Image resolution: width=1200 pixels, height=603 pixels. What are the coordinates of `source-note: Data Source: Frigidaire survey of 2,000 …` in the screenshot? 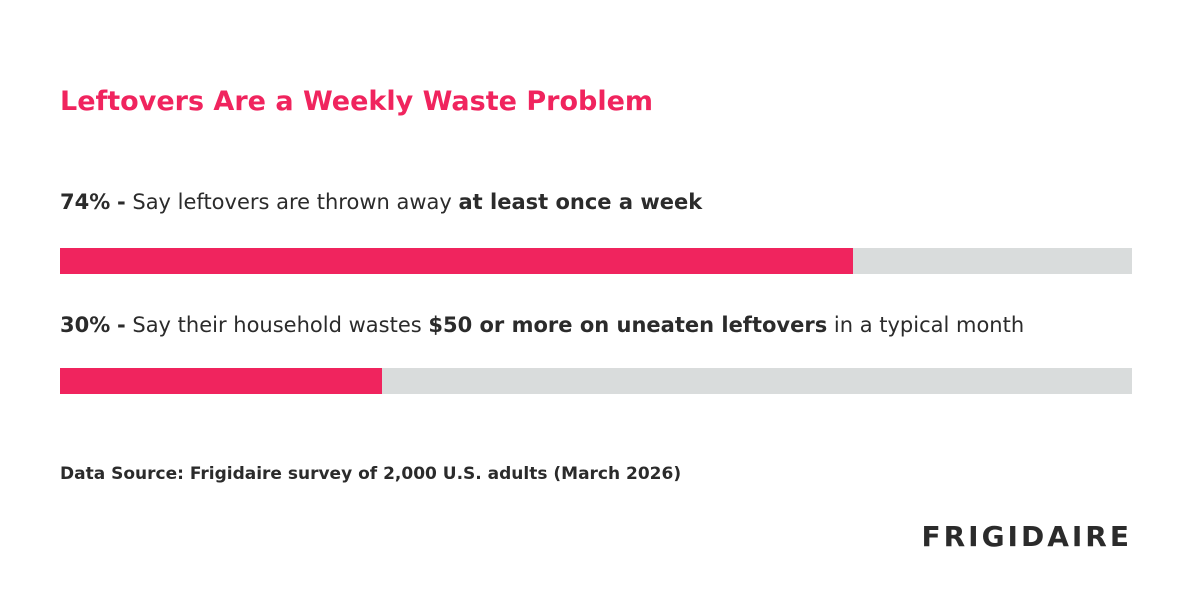 It's located at (371, 474).